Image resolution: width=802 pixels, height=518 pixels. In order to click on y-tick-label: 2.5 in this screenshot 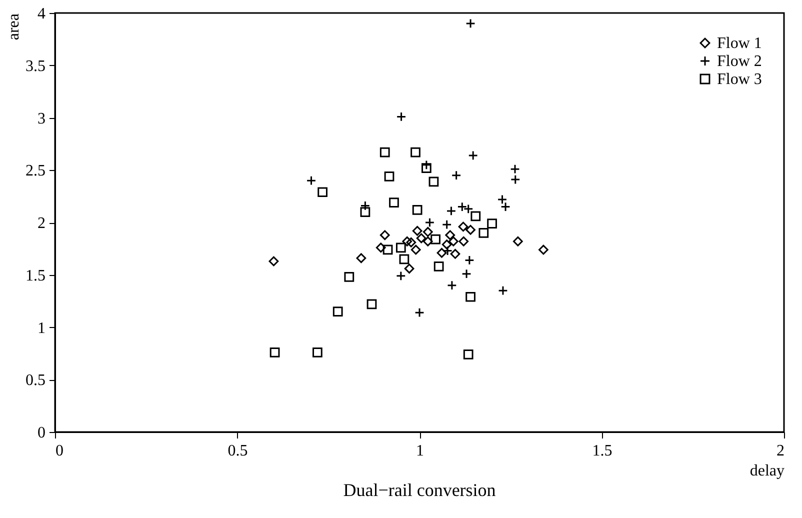, I will do `click(36, 171)`.